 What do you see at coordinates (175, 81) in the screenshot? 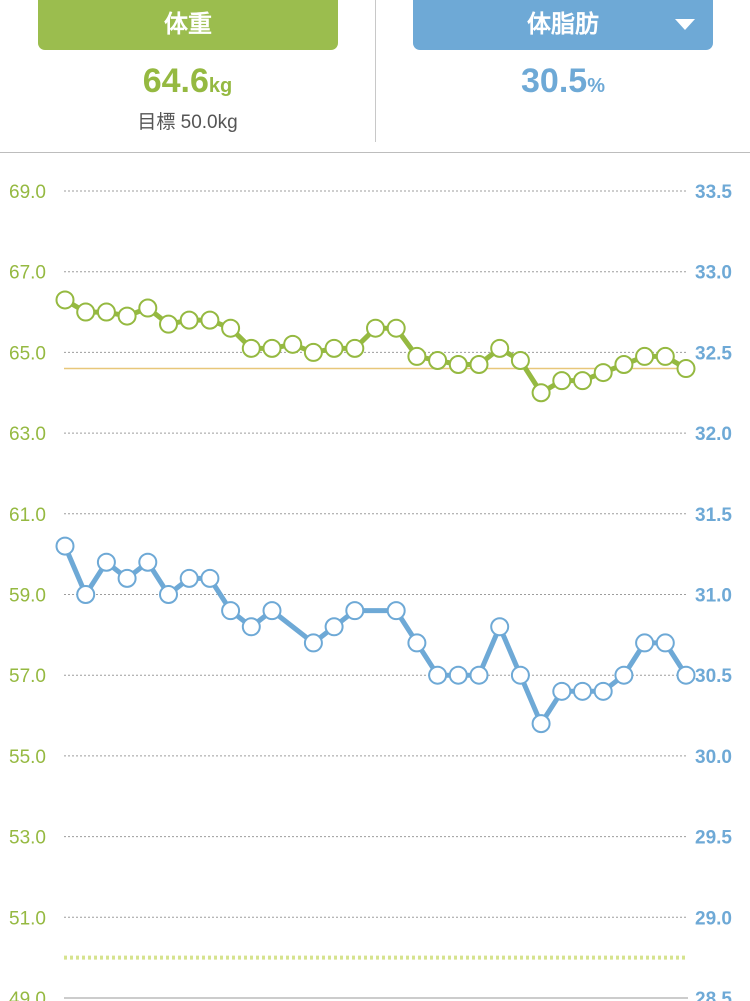
I see `weight-number: 64.6` at bounding box center [175, 81].